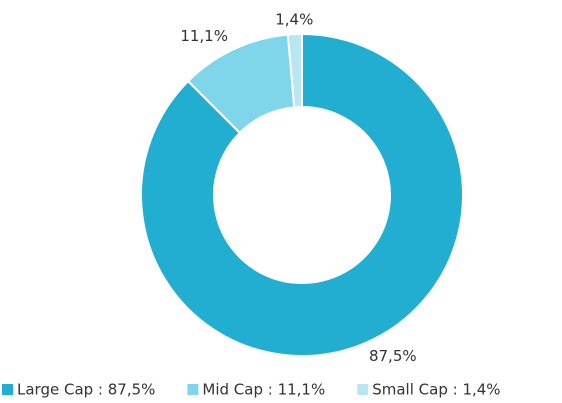  Describe the element at coordinates (86, 390) in the screenshot. I see `legend-label: Large Cap : 87,5%` at that location.